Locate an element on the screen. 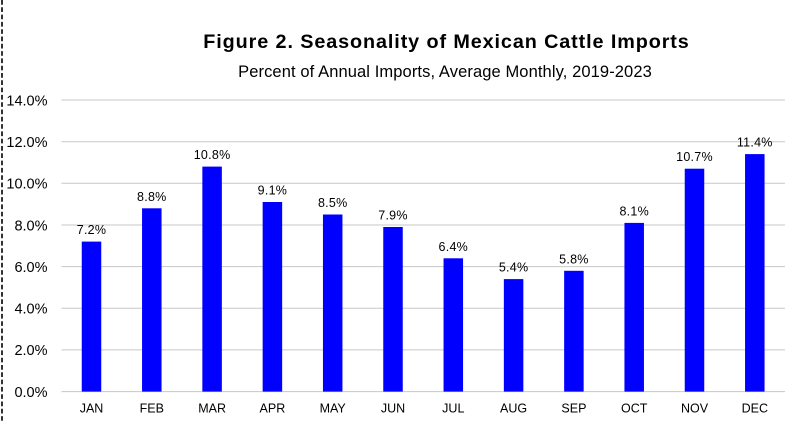 This screenshot has width=795, height=423. svg-text: 7.2% is located at coordinates (92, 230).